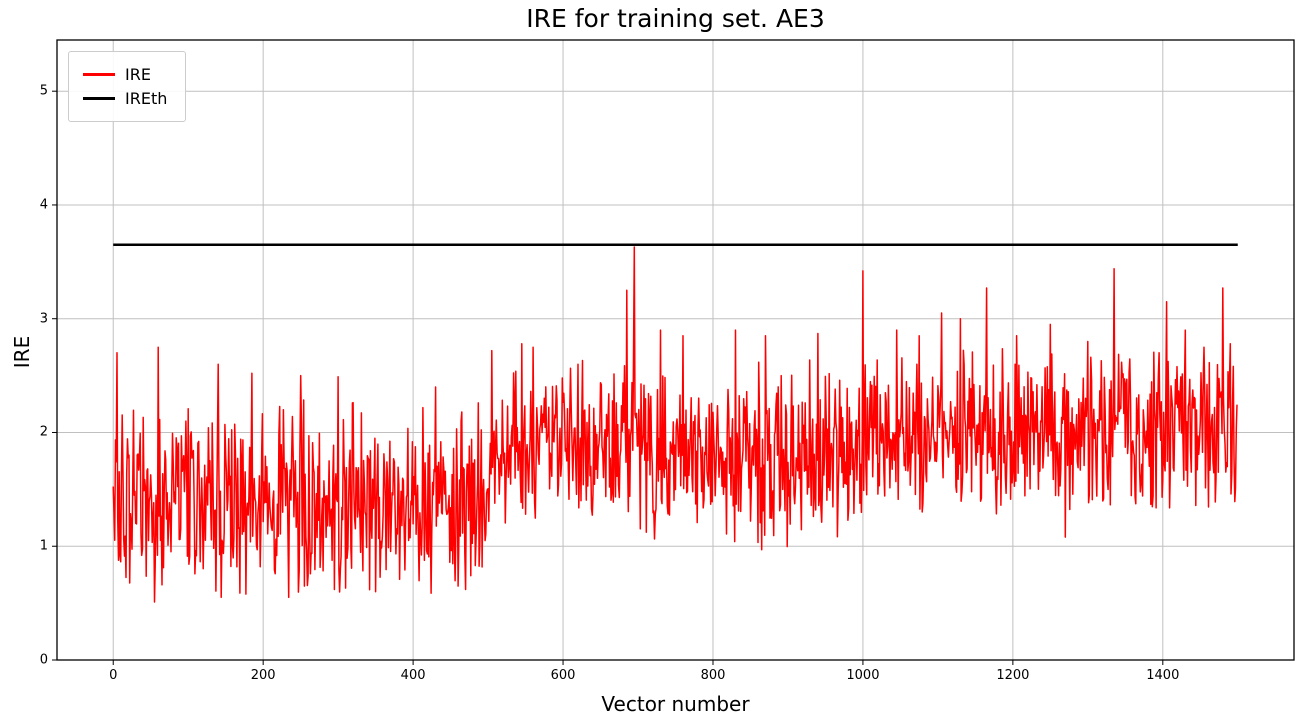 The image size is (1312, 727). What do you see at coordinates (99, 74) in the screenshot?
I see `ire-line-swatch` at bounding box center [99, 74].